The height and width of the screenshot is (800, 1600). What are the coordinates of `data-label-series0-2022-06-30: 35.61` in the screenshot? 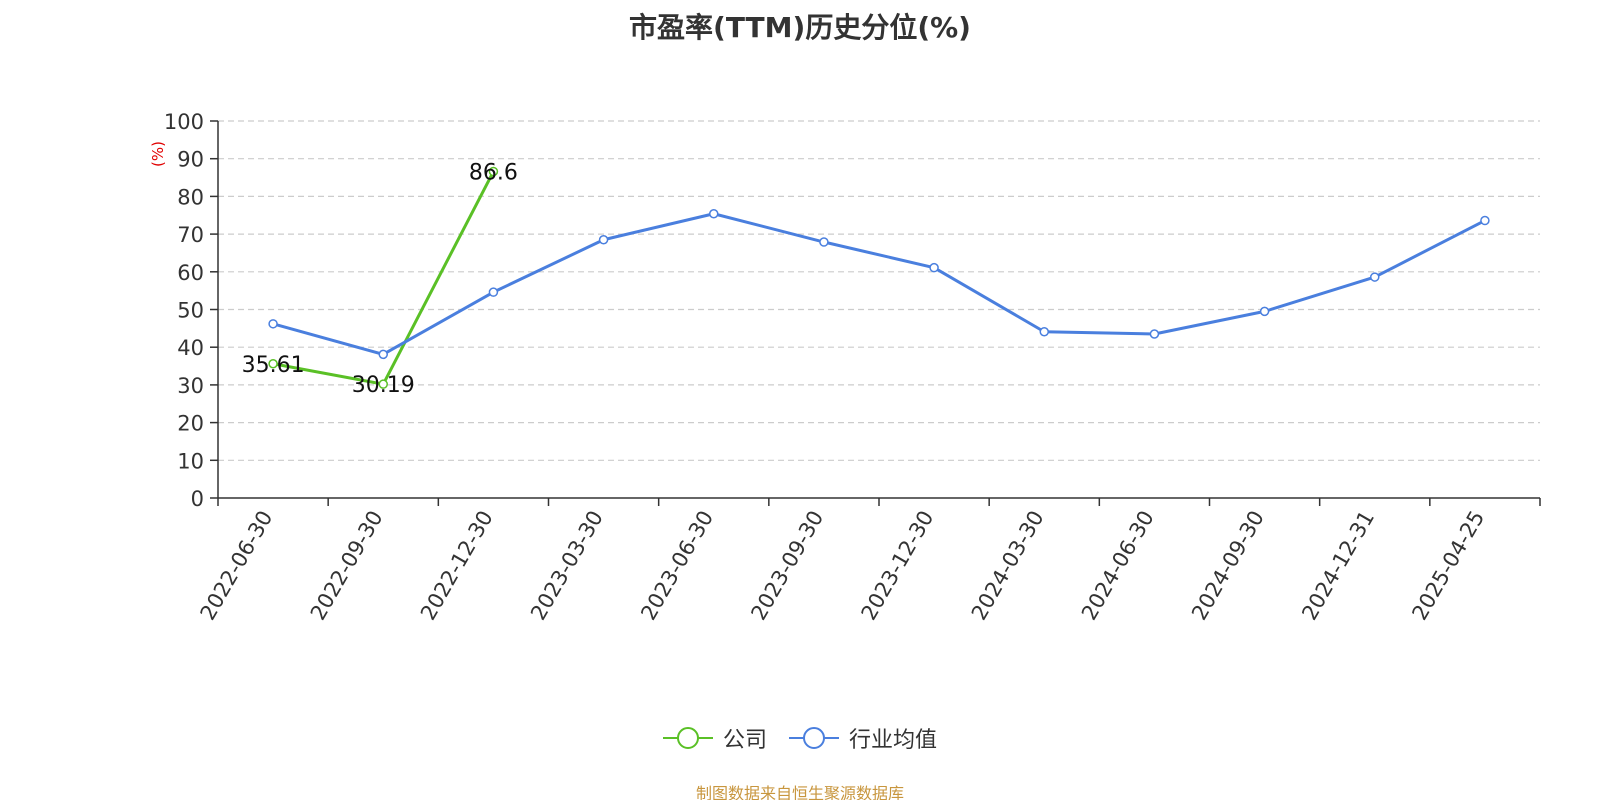 It's located at (273, 365).